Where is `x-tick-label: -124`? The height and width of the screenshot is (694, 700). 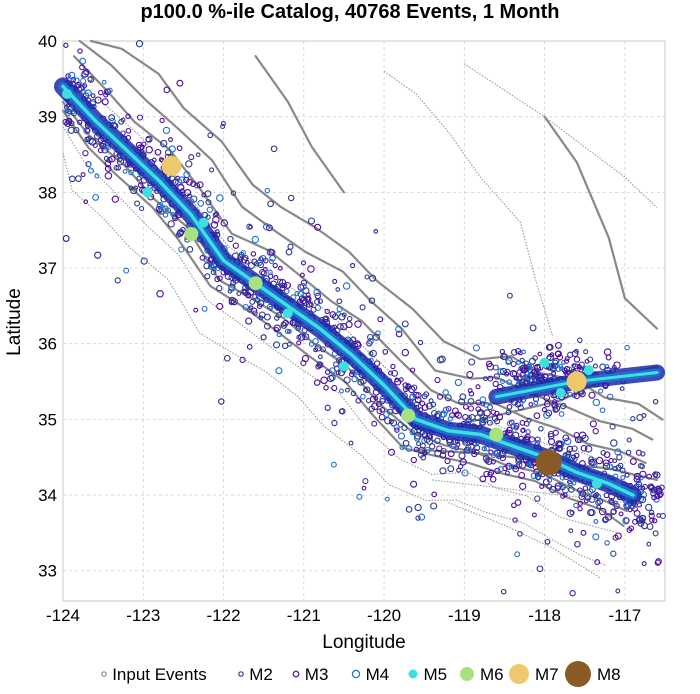 x-tick-label: -124 is located at coordinates (63, 615).